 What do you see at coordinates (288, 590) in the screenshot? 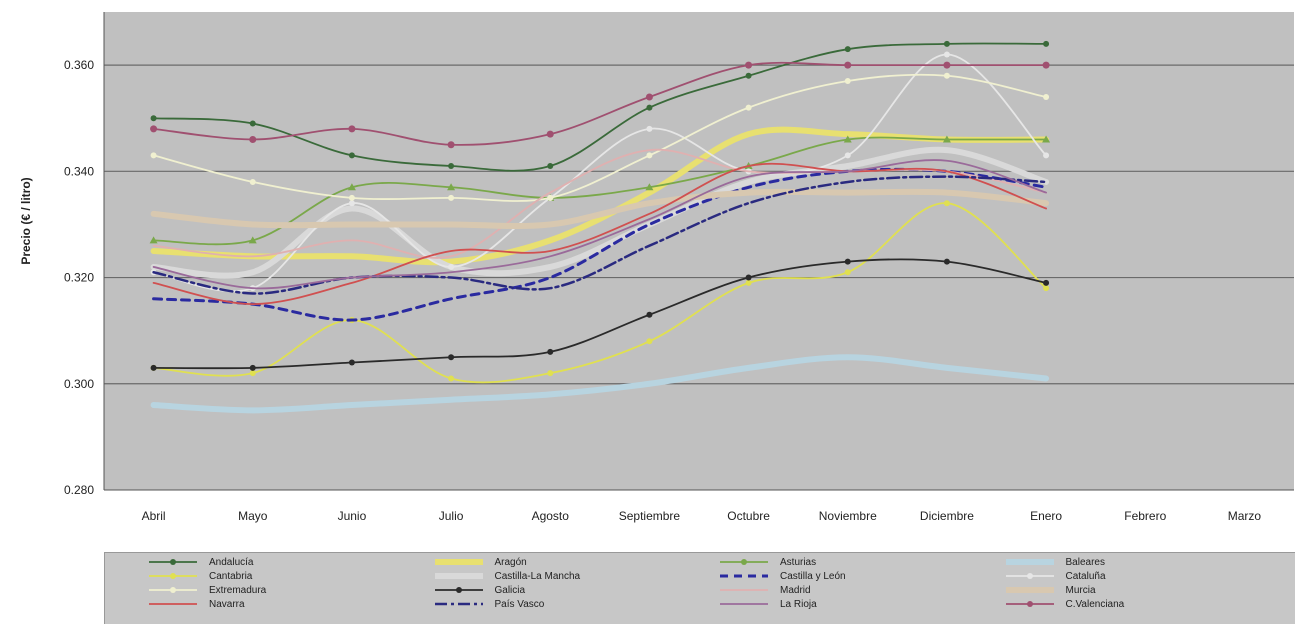
I see `legend-item: Extremadura` at bounding box center [288, 590].